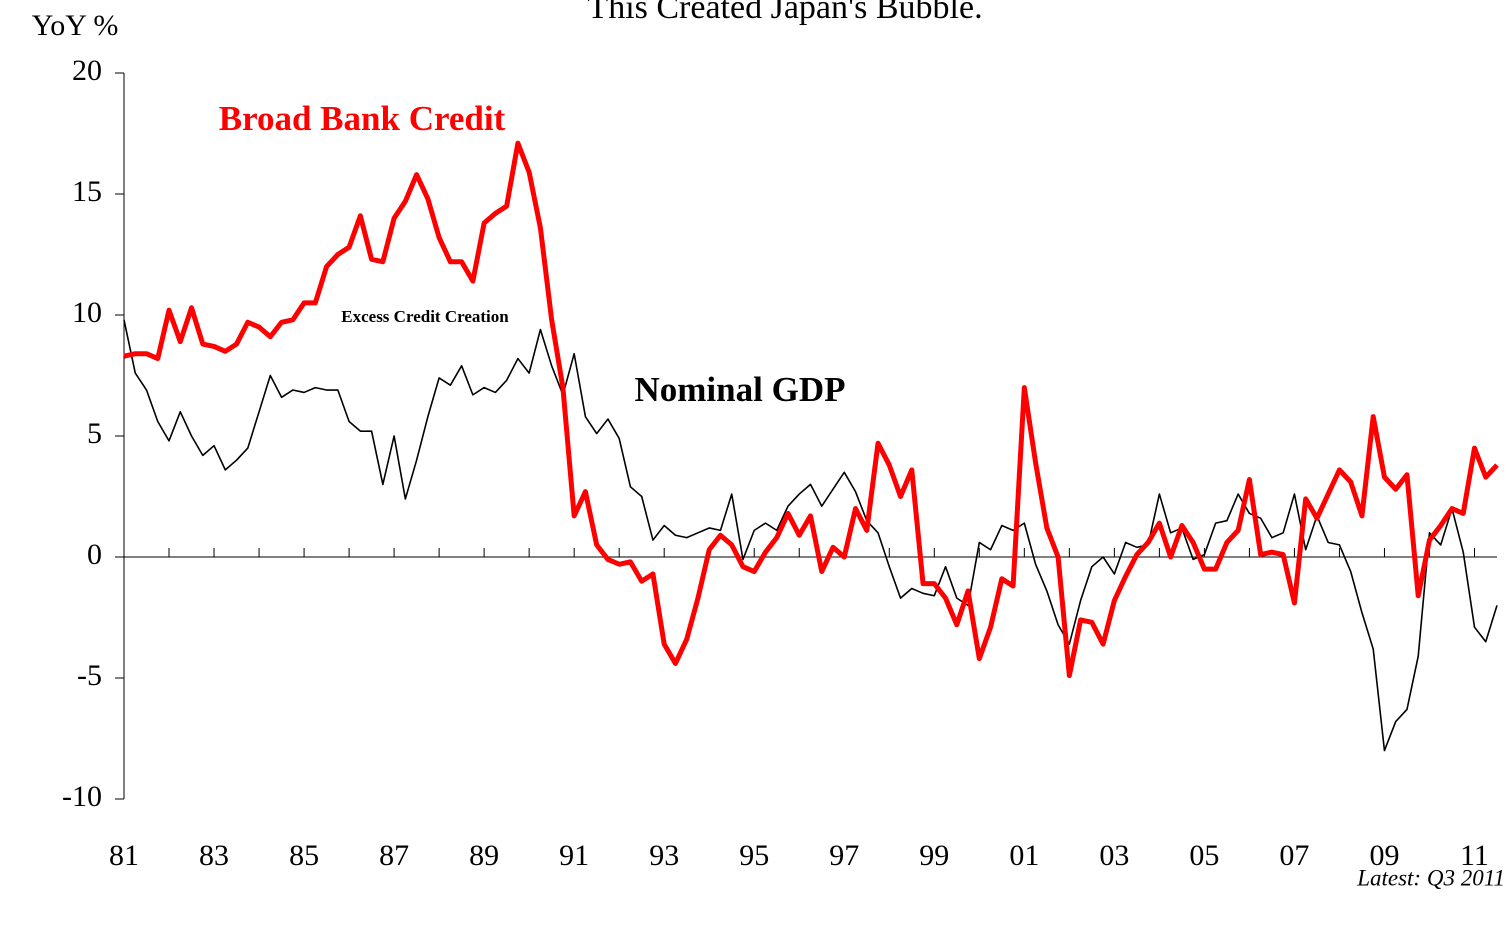 This screenshot has width=1510, height=925. What do you see at coordinates (1024, 855) in the screenshot?
I see `x-tick-label: 01` at bounding box center [1024, 855].